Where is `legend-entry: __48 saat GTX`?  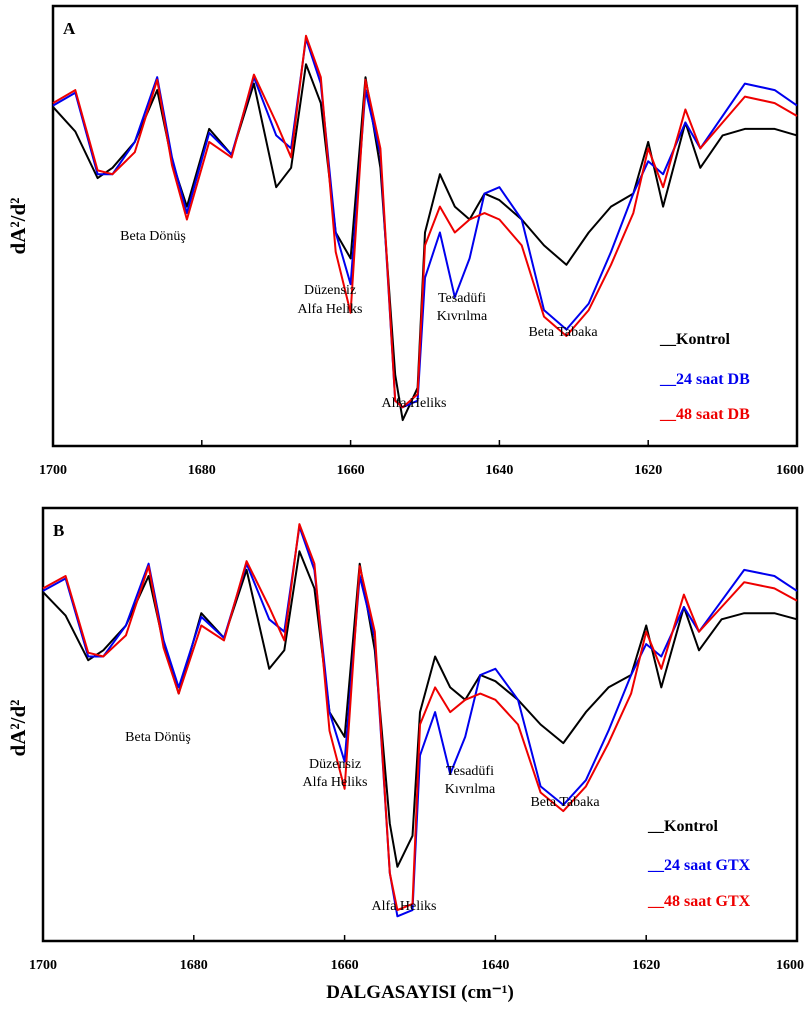
legend-entry: __48 saat GTX is located at coordinates (699, 901).